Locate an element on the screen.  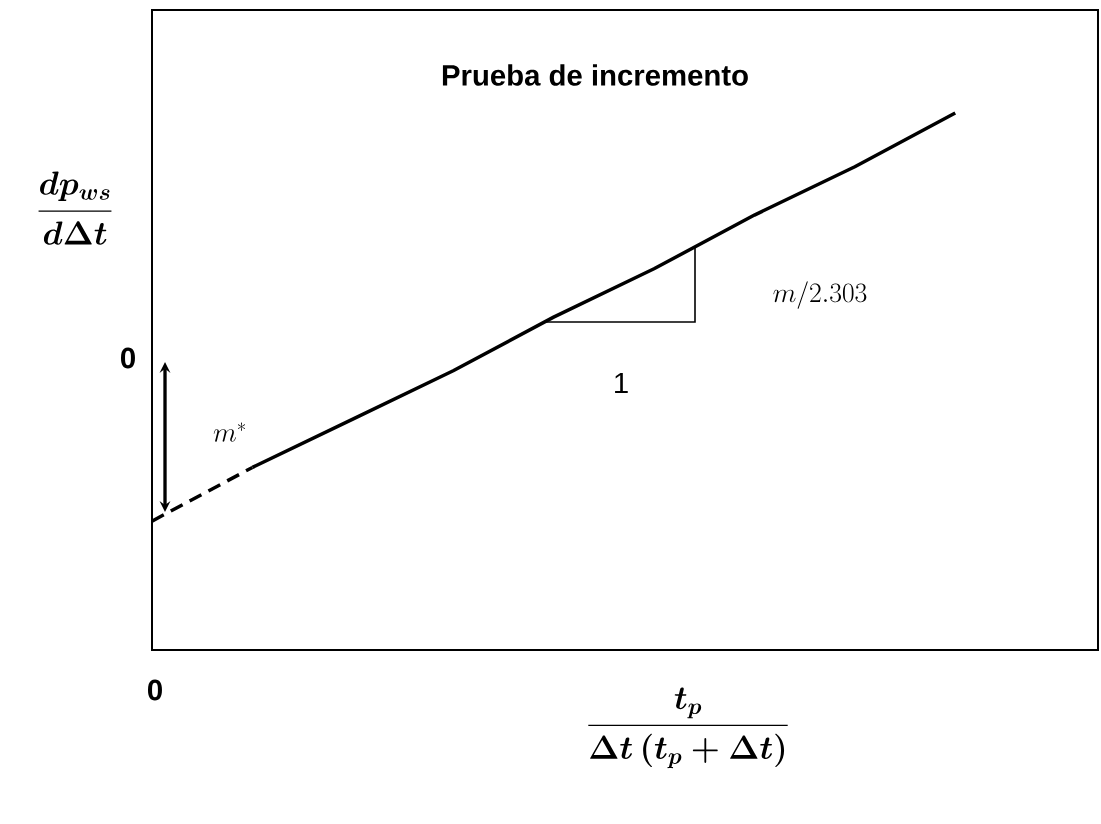
annotation: 0 is located at coordinates (128, 358).